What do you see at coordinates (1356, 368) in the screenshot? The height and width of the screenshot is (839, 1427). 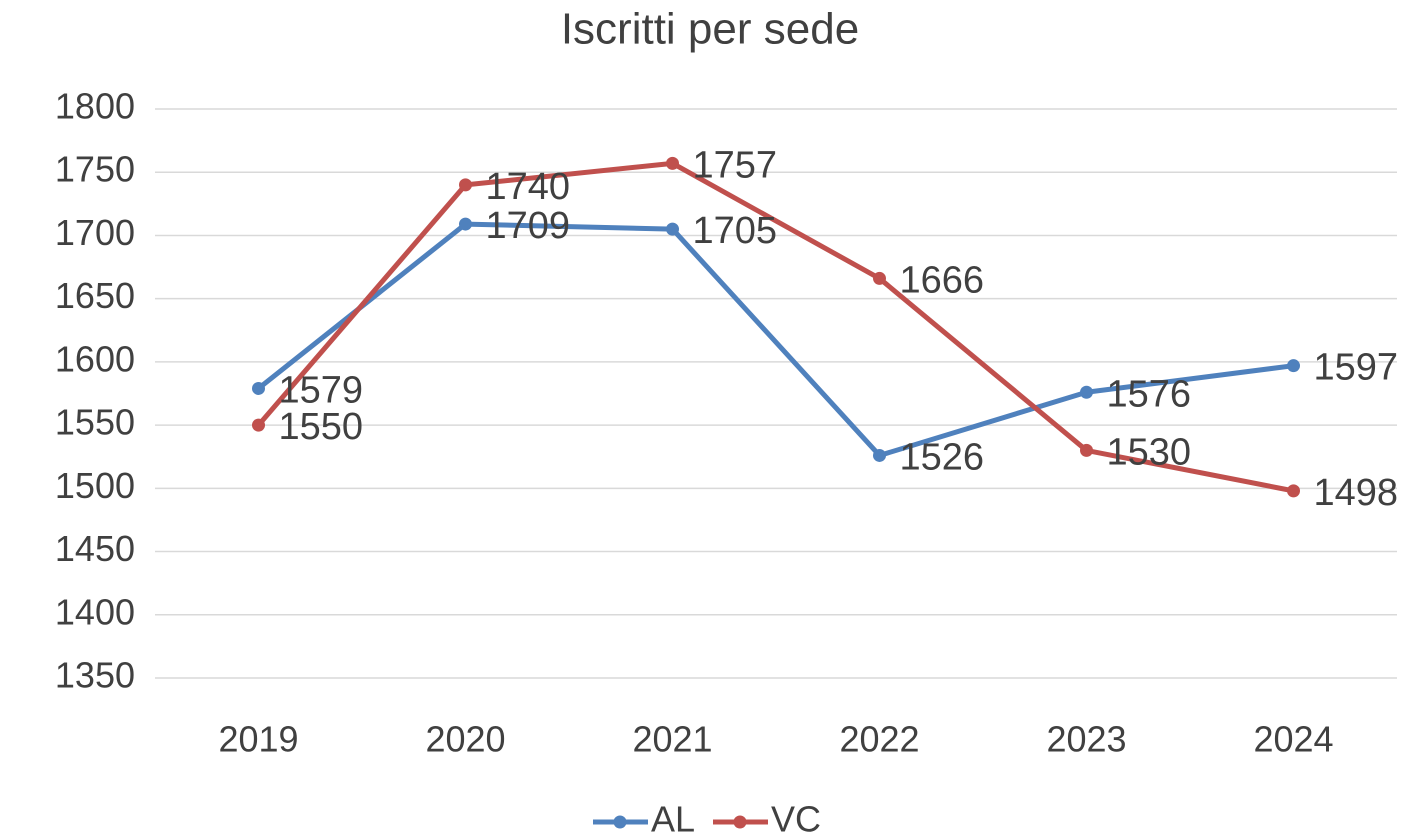 I see `data-label: 1597` at bounding box center [1356, 368].